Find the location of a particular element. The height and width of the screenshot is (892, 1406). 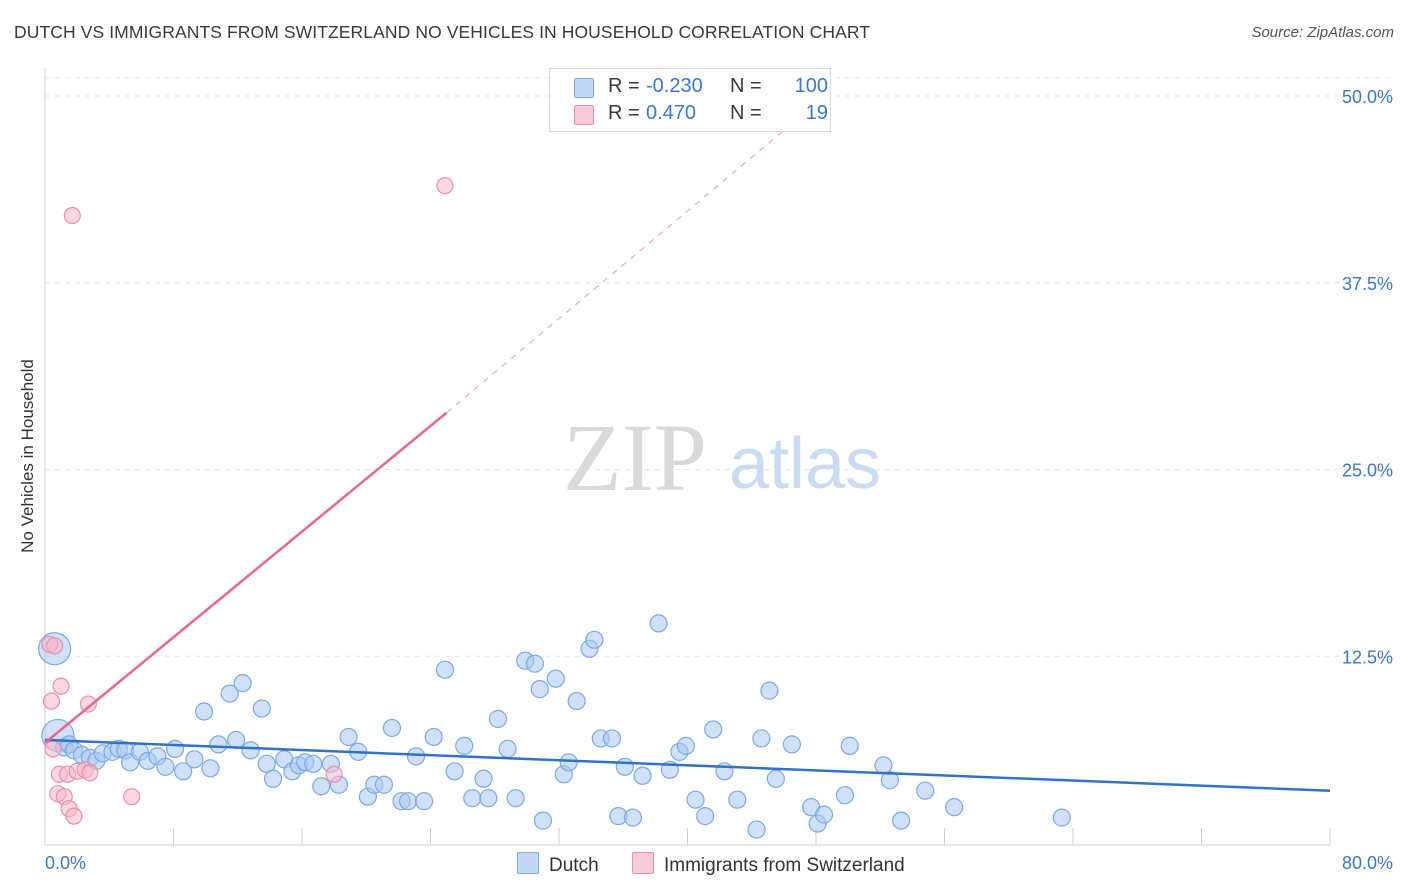

x-tick-labels: 0.0% 80.0% is located at coordinates (719, 863).